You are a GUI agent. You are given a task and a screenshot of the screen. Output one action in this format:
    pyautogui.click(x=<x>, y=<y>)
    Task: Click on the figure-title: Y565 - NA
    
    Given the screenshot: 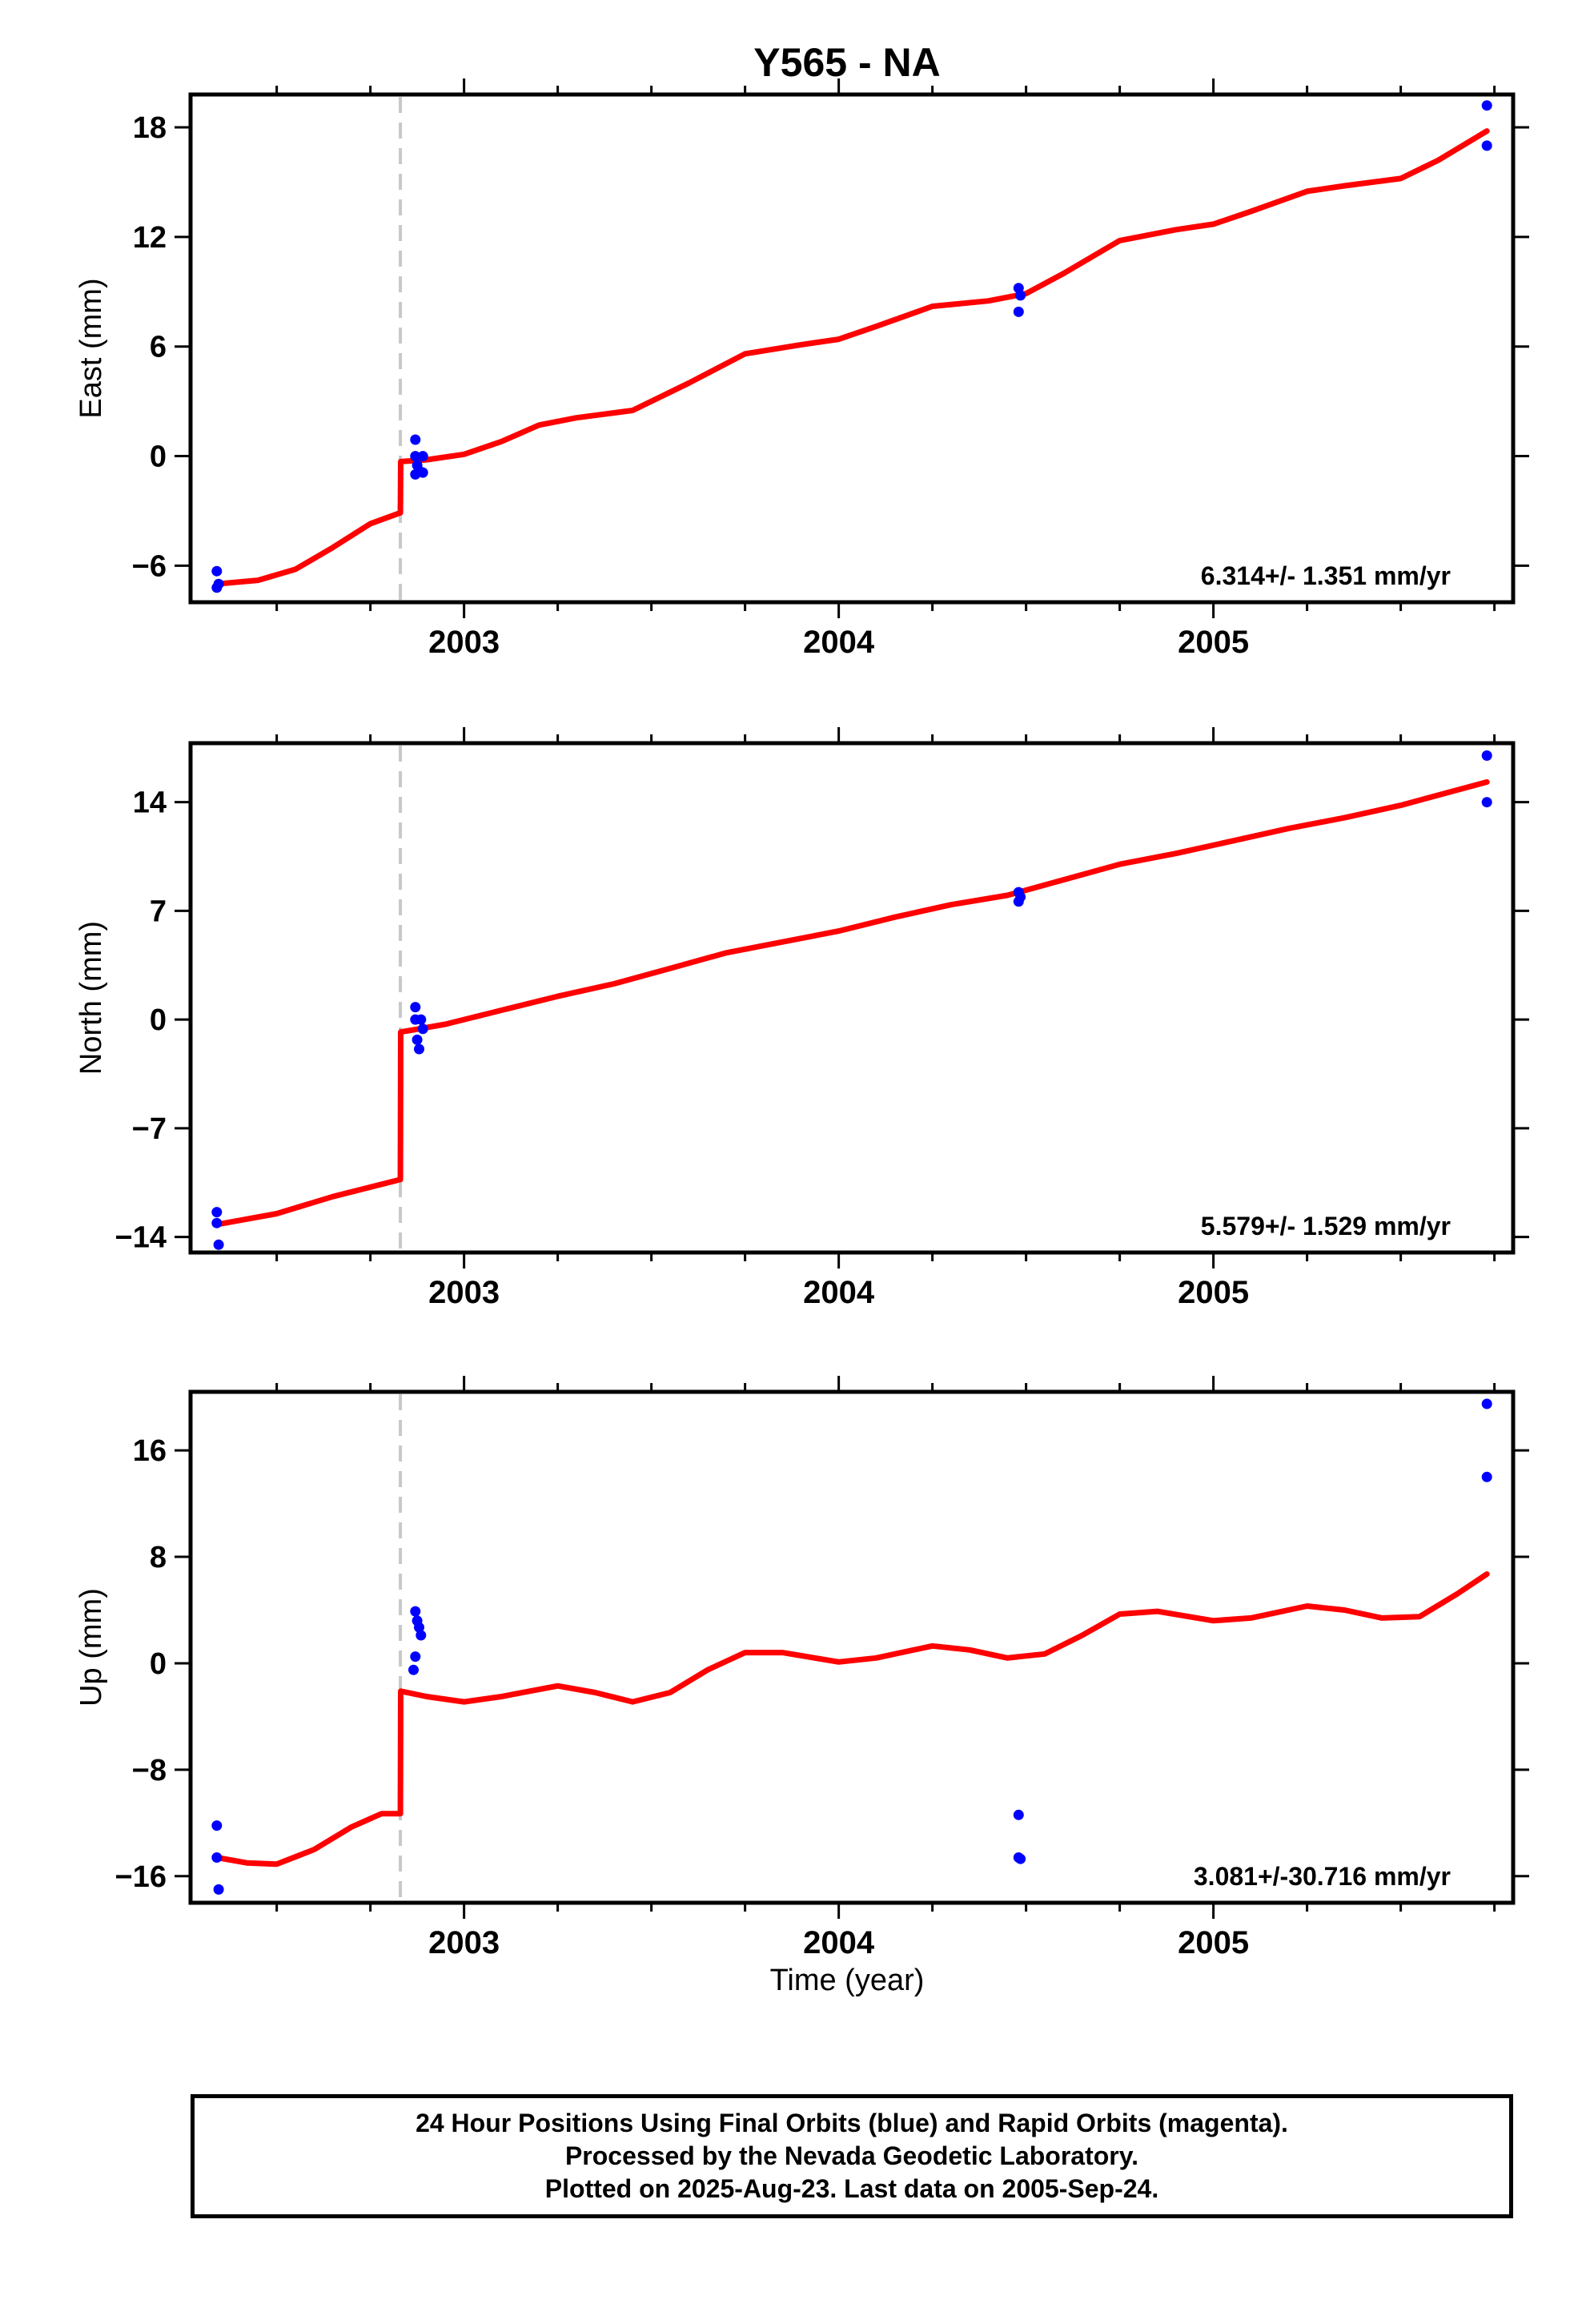 What is the action you would take?
    pyautogui.click(x=847, y=62)
    